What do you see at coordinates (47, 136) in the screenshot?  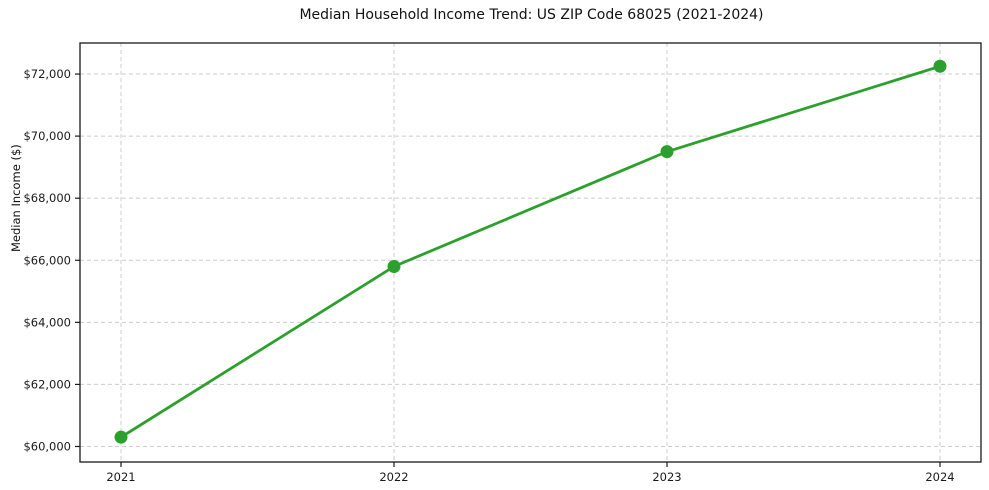 I see `y-tick-label: $70,000` at bounding box center [47, 136].